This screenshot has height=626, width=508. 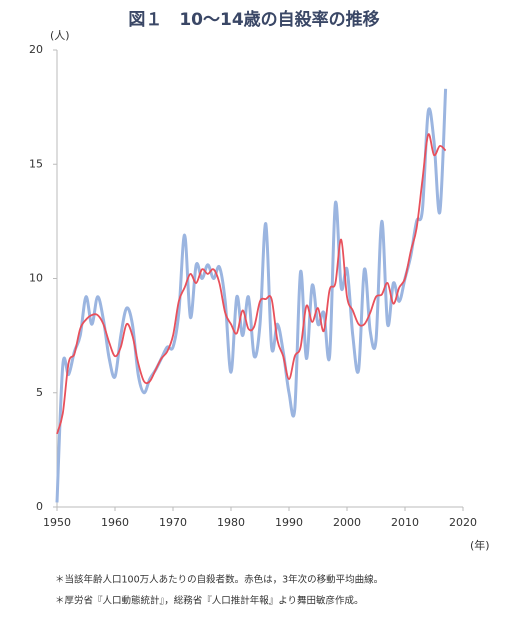 I want to click on y-tick-label: 0, so click(x=39, y=506).